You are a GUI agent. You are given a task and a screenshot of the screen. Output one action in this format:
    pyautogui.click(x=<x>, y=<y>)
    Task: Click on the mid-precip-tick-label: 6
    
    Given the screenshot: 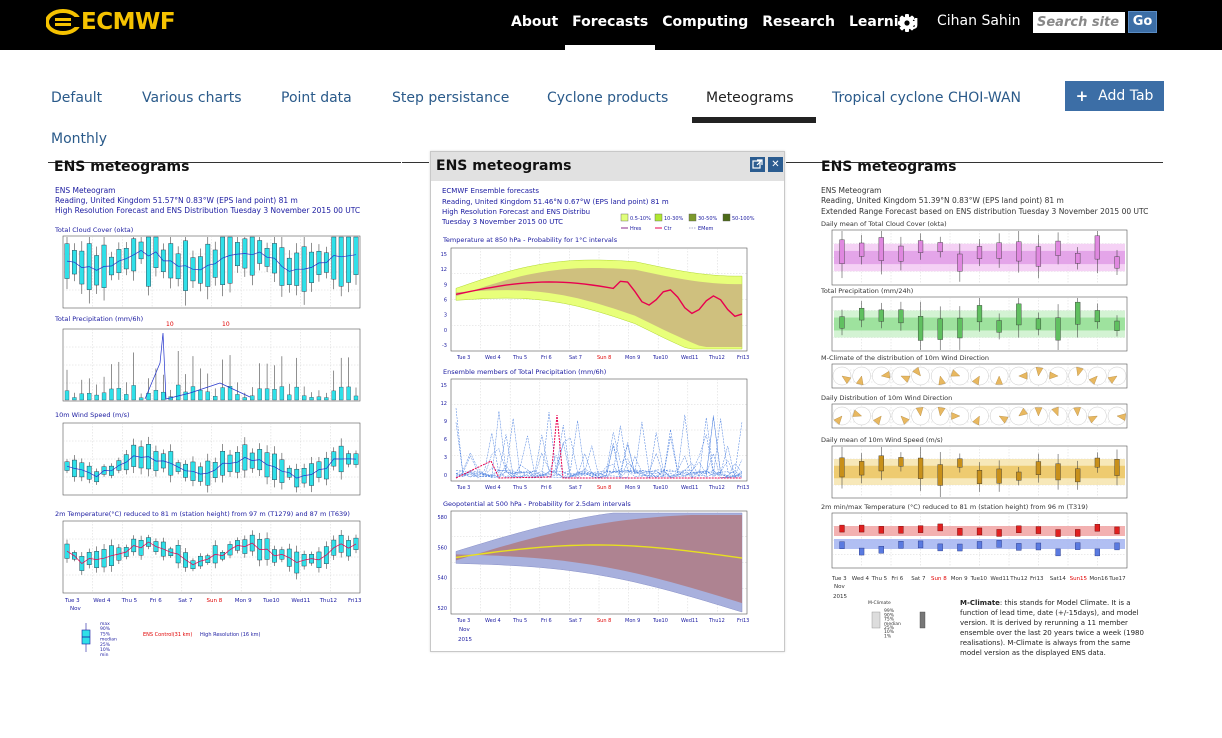 What is the action you would take?
    pyautogui.click(x=445, y=440)
    